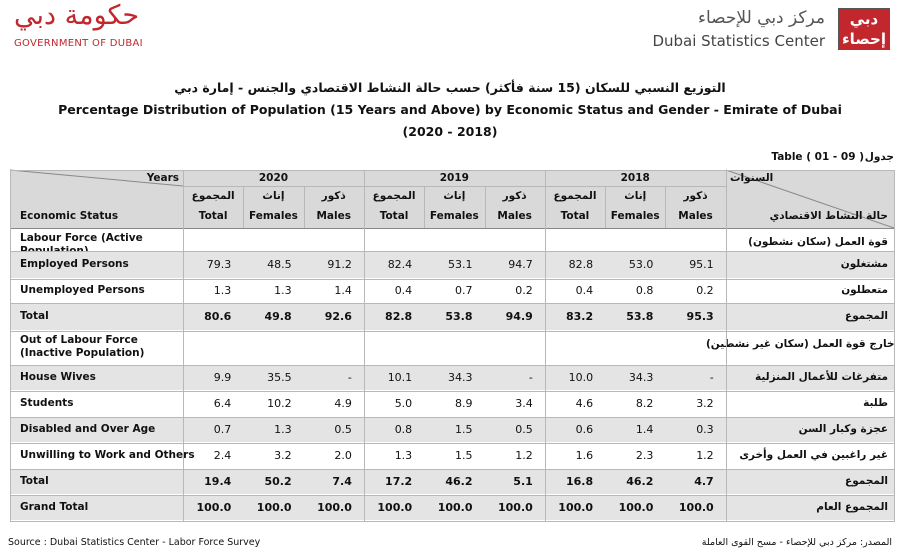 This screenshot has width=900, height=552. Describe the element at coordinates (452, 199) in the screenshot. I see `header-bg` at that location.